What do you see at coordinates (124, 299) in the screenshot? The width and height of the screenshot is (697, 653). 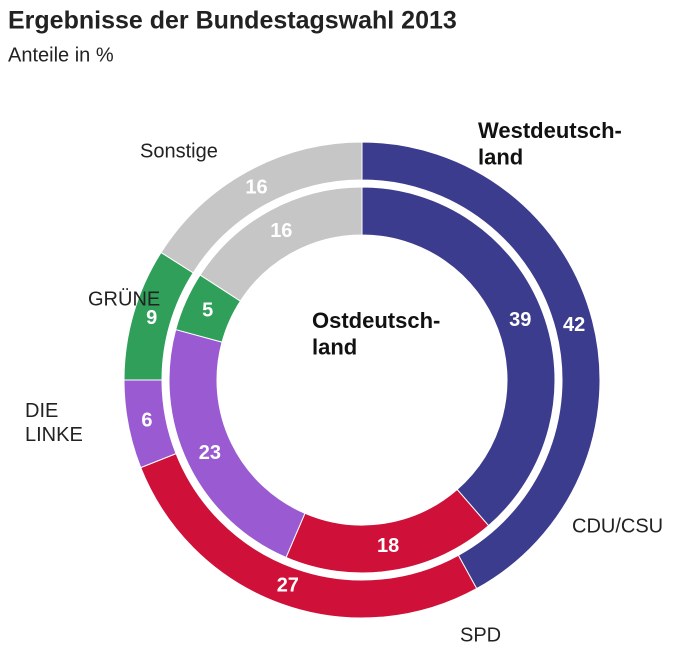 I see `category-label: GRÜNE` at bounding box center [124, 299].